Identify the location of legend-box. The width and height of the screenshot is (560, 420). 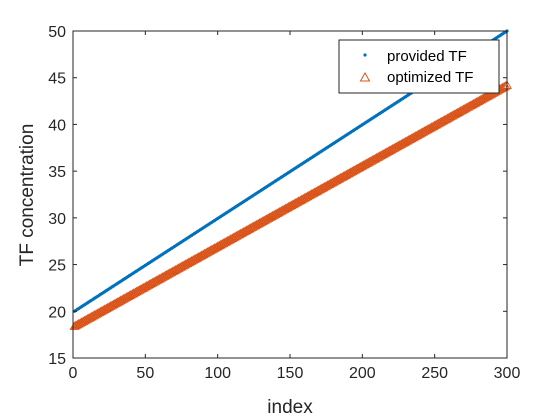
(419, 66).